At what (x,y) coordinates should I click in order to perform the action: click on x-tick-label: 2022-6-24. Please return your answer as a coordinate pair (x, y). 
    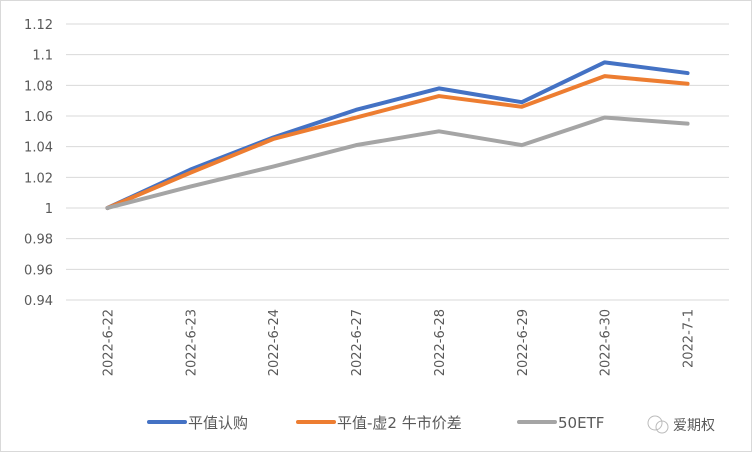
    Looking at the image, I should click on (274, 342).